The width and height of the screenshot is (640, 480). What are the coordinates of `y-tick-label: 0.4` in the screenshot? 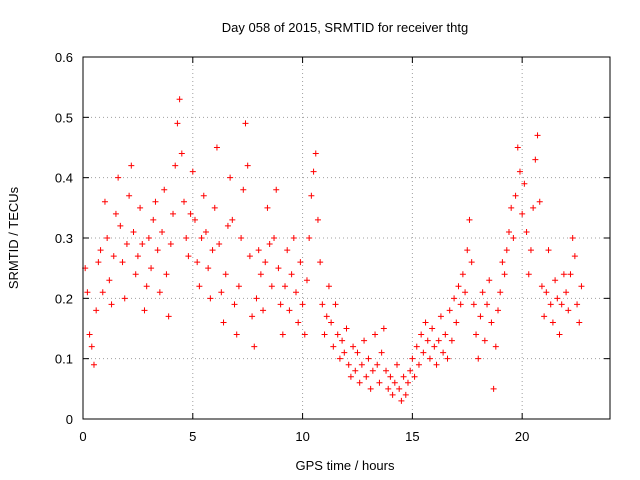 It's located at (64, 178).